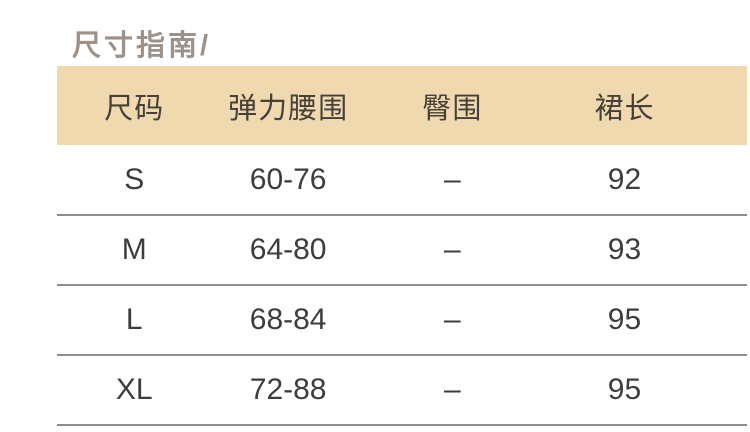 This screenshot has height=432, width=750. What do you see at coordinates (288, 390) in the screenshot?
I see `cell-waist: 72-88` at bounding box center [288, 390].